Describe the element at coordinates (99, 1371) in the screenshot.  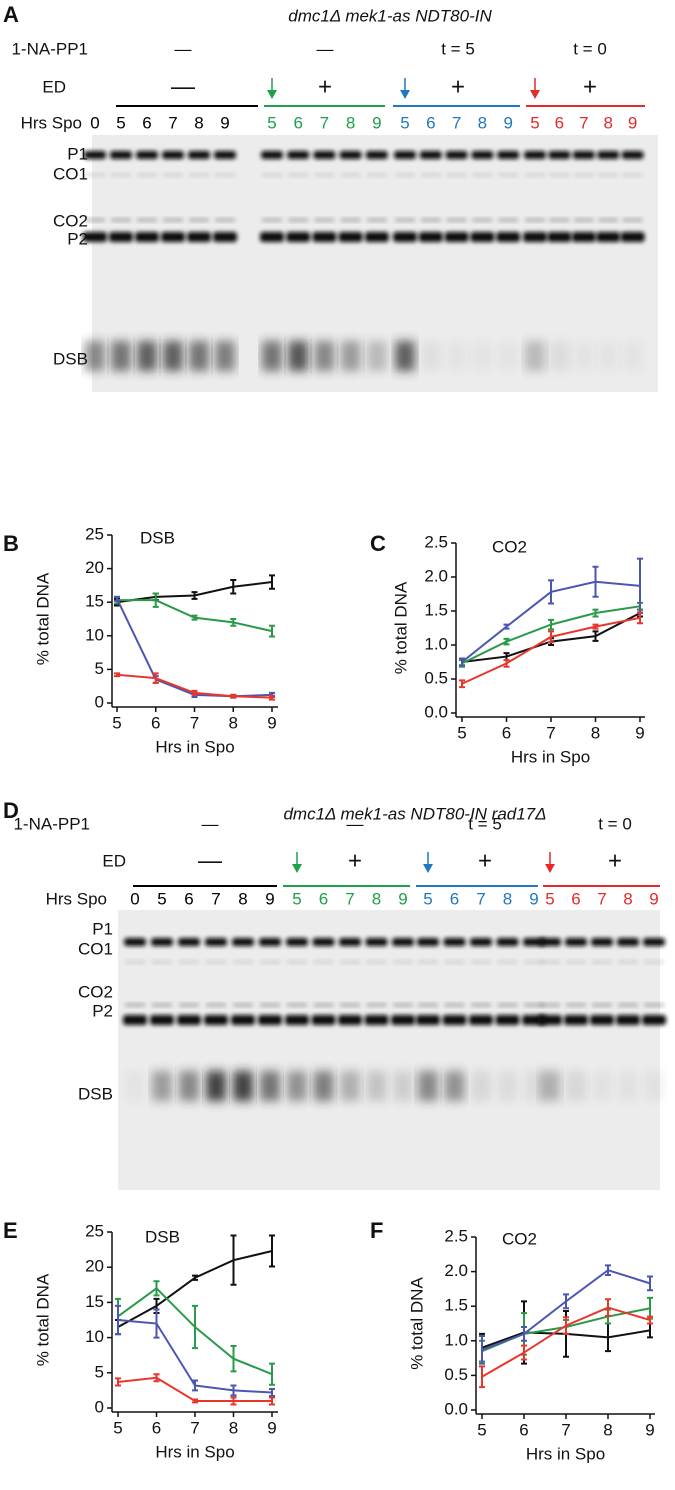
I see `y-tick-label: 5` at that location.